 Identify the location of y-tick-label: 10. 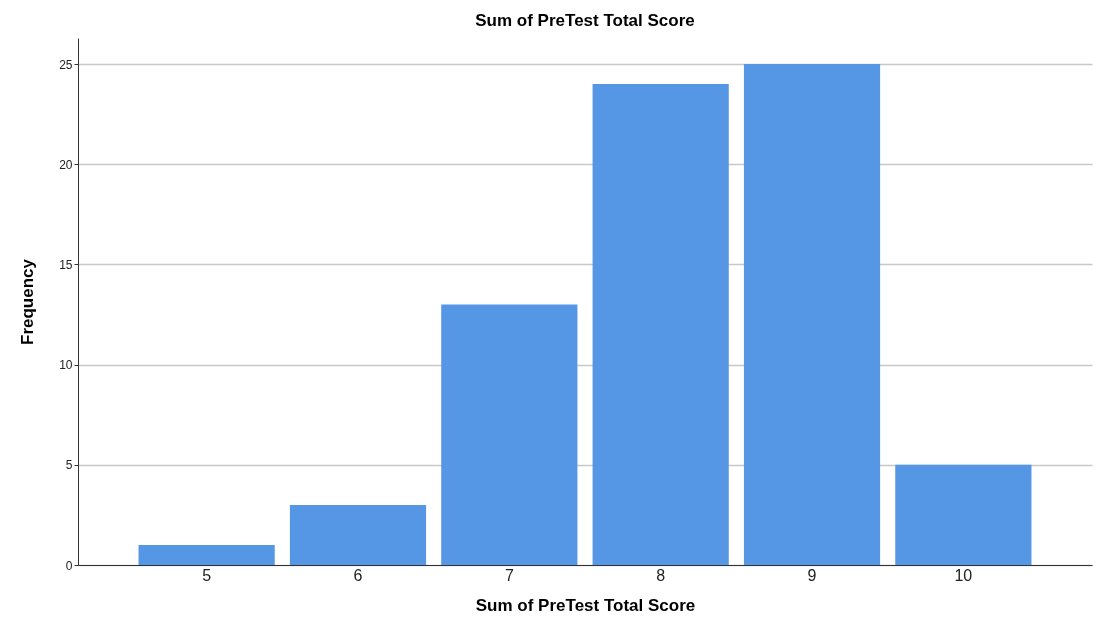
(66, 365).